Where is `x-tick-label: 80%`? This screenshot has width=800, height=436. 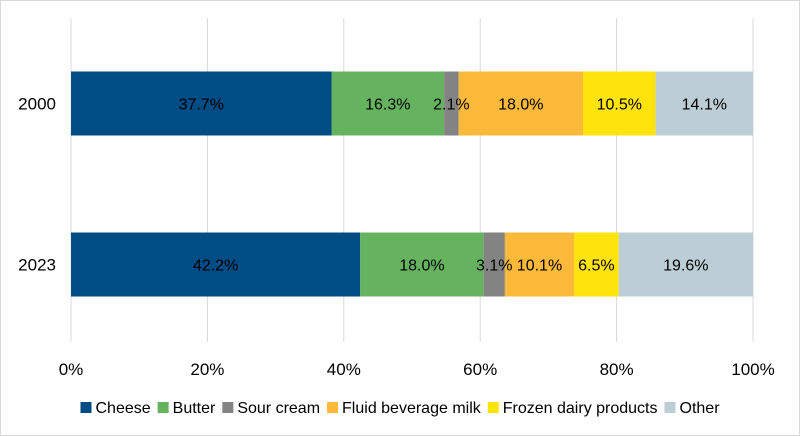
x-tick-label: 80% is located at coordinates (617, 369).